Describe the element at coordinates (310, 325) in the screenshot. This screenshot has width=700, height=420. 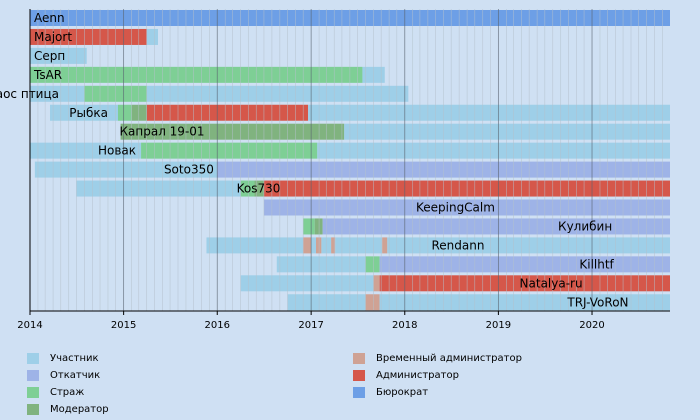
I see `x-tick-label-2017: 2017` at that location.